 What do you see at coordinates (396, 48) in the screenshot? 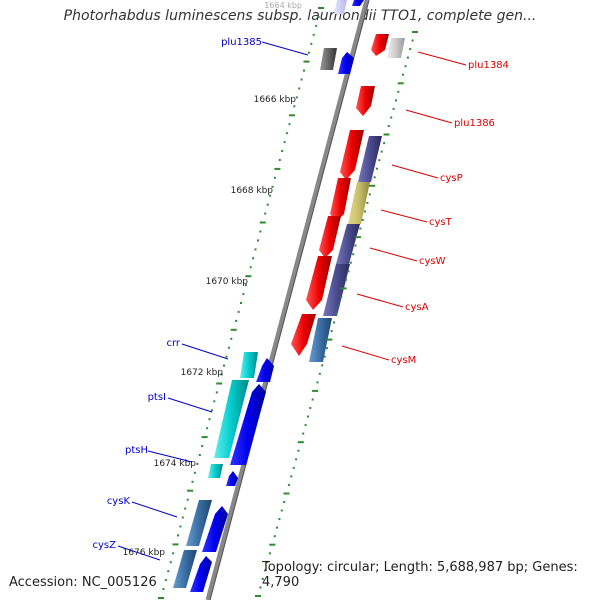
I see `gene-segment-lightgray` at bounding box center [396, 48].